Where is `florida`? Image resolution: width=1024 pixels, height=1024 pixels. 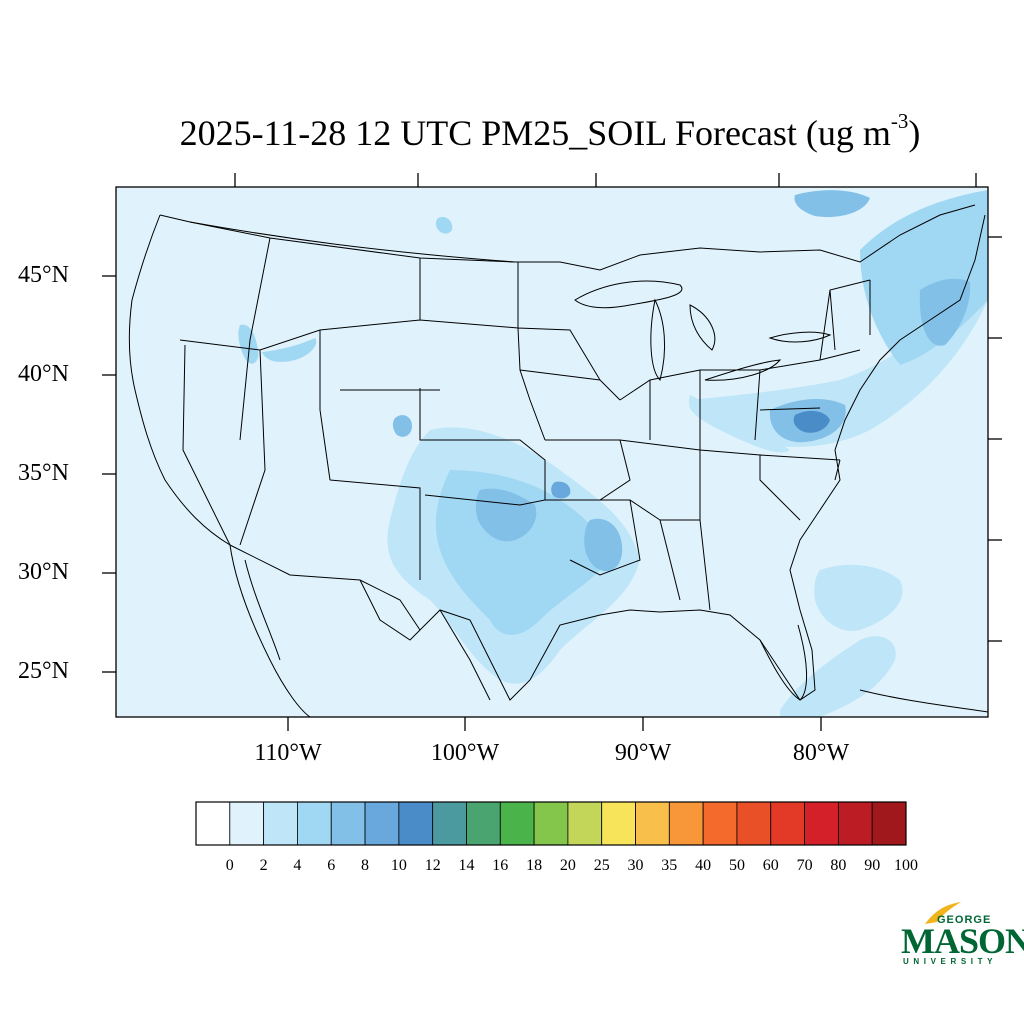 florida is located at coordinates (783, 662).